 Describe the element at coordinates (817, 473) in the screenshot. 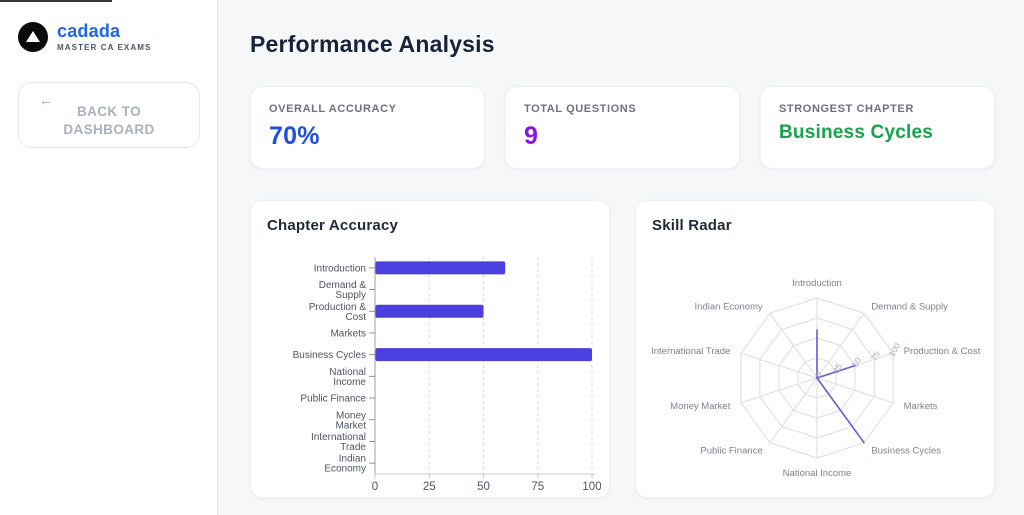

I see `svg-text: National Income` at that location.